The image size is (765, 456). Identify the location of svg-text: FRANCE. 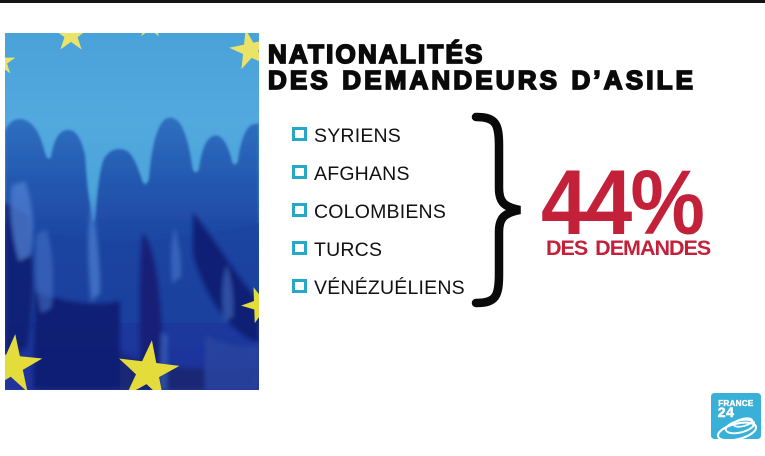
(736, 403).